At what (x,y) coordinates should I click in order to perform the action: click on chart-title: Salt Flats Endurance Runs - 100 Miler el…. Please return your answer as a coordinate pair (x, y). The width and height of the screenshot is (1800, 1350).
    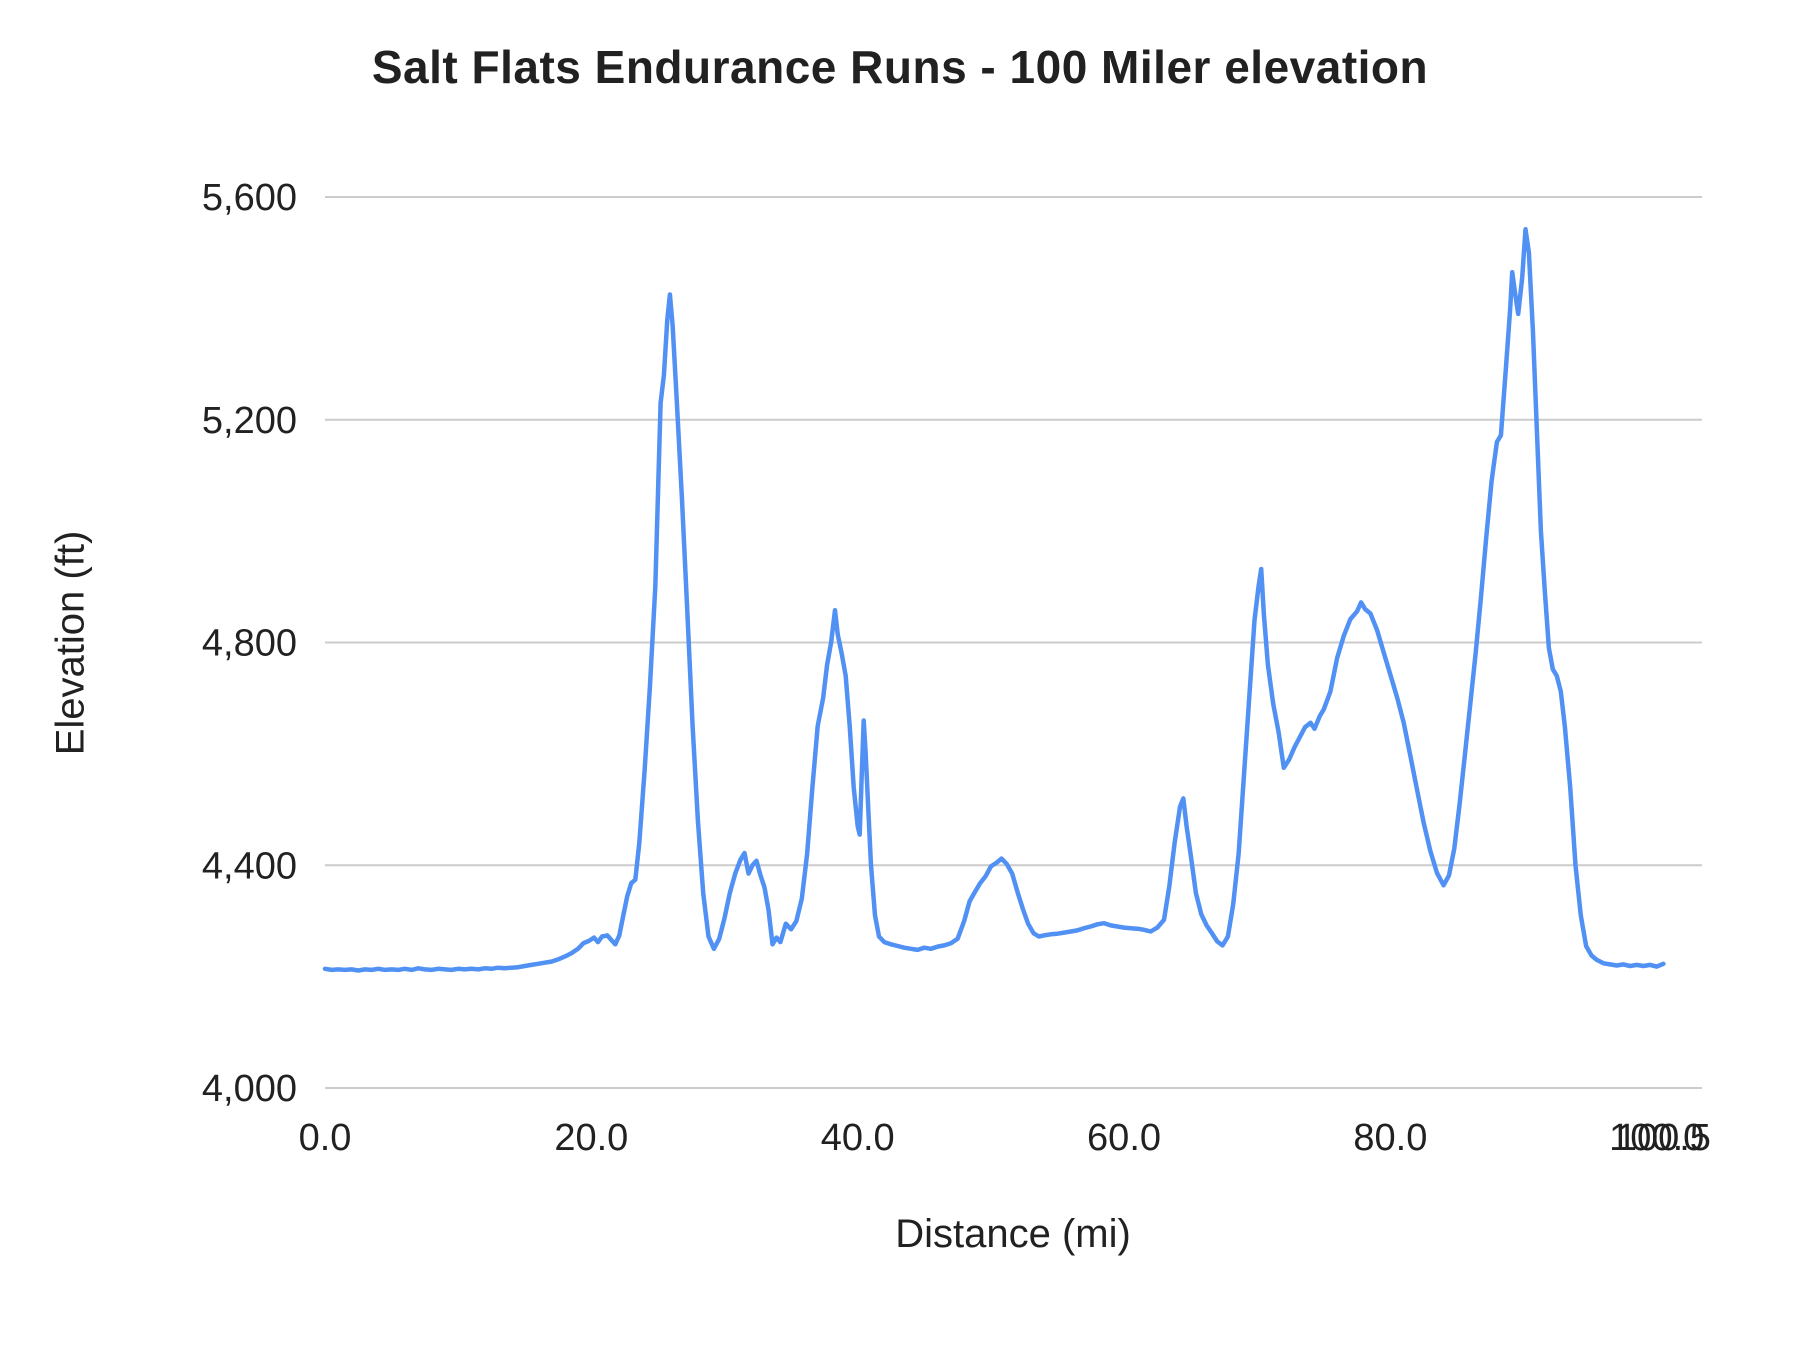
    Looking at the image, I should click on (900, 67).